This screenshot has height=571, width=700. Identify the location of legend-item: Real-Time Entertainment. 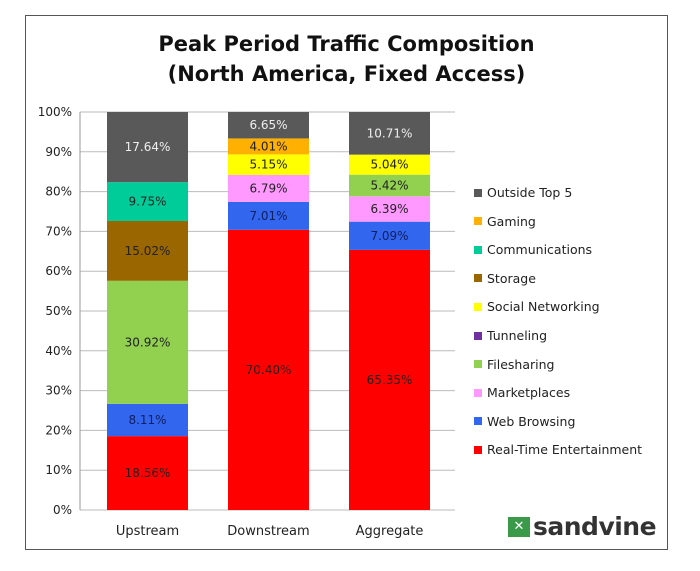
(558, 449).